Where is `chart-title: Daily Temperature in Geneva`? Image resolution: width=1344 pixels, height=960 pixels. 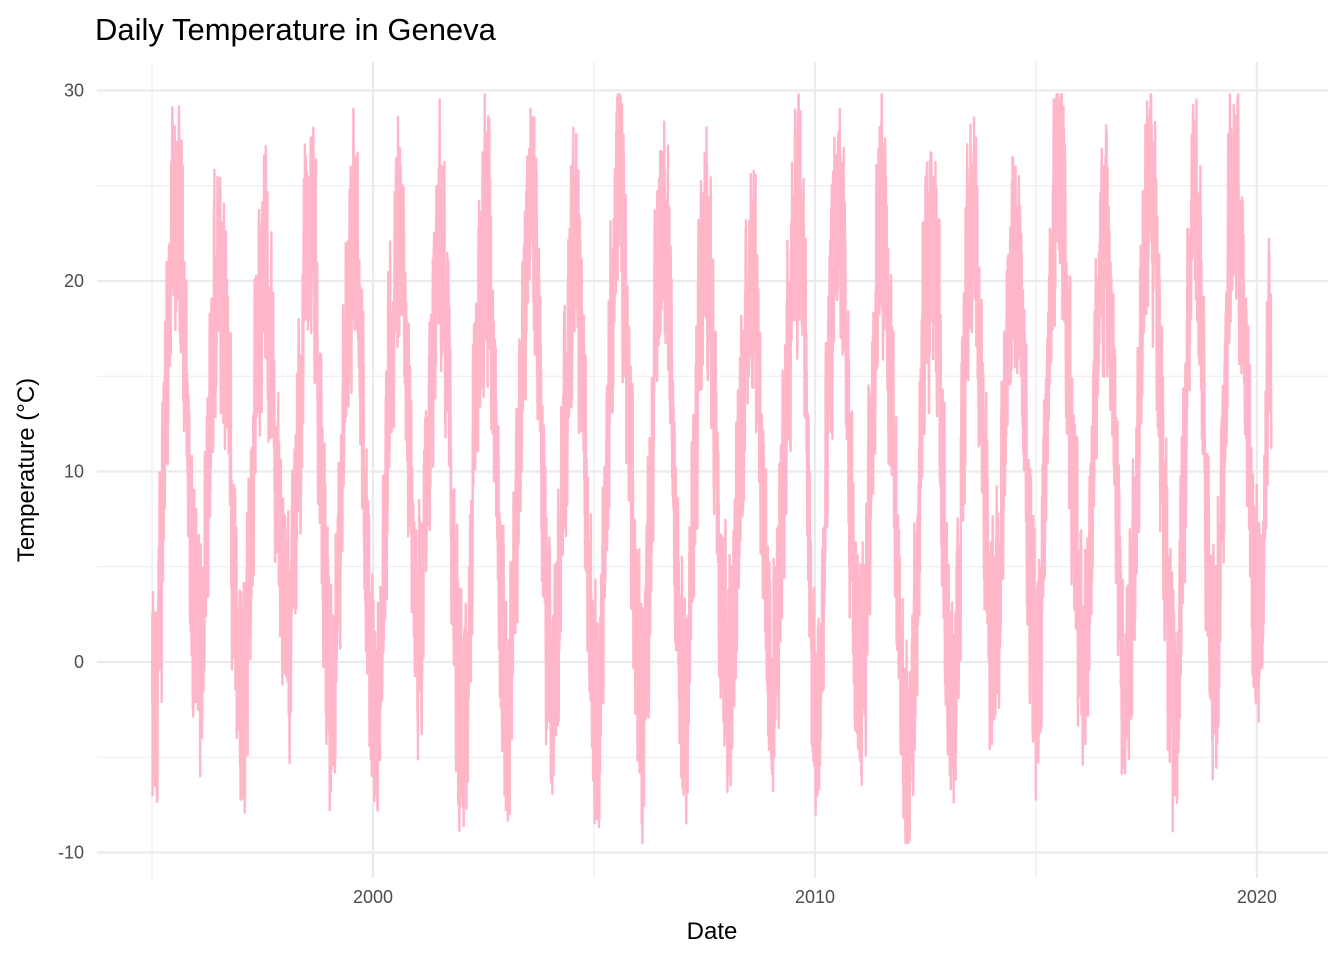 chart-title: Daily Temperature in Geneva is located at coordinates (296, 29).